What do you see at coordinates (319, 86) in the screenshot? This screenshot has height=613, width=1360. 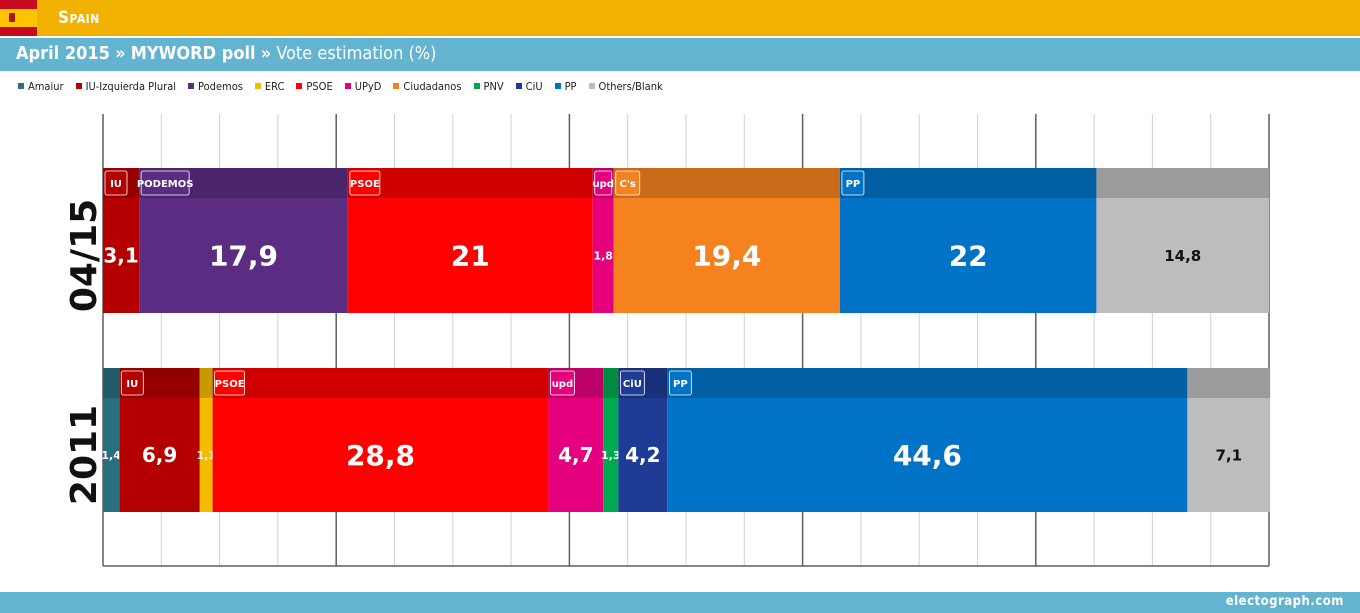 I see `legend-label: PSOE` at bounding box center [319, 86].